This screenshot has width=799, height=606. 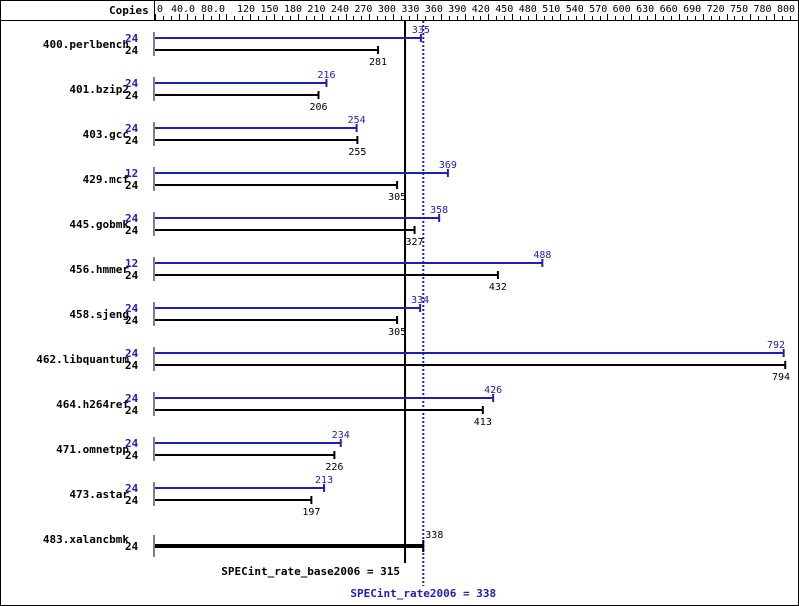 I want to click on peak-value-label: 254, so click(x=357, y=120).